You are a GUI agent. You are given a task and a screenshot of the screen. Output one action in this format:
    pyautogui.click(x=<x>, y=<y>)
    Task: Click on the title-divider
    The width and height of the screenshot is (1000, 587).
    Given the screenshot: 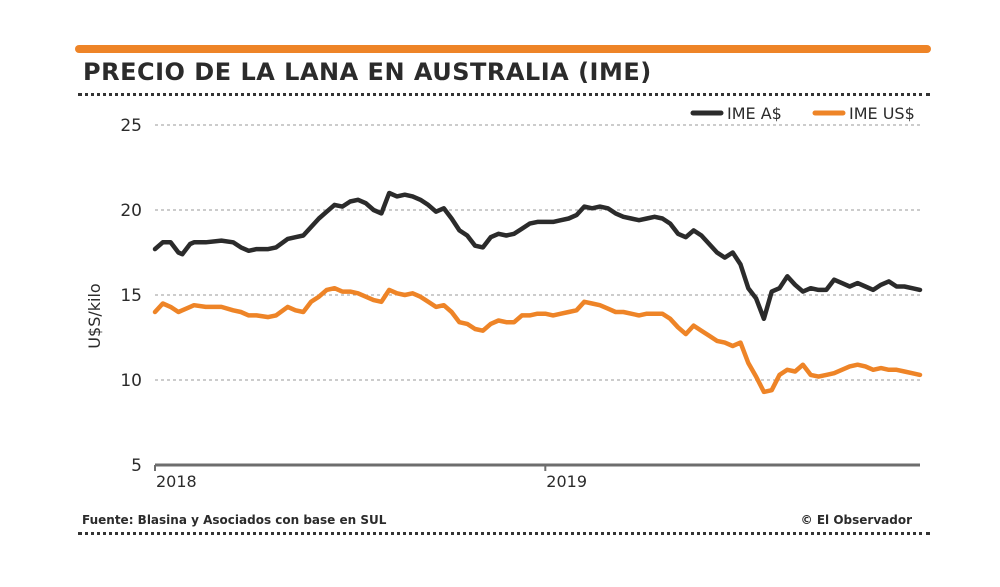 What is the action you would take?
    pyautogui.click(x=504, y=94)
    